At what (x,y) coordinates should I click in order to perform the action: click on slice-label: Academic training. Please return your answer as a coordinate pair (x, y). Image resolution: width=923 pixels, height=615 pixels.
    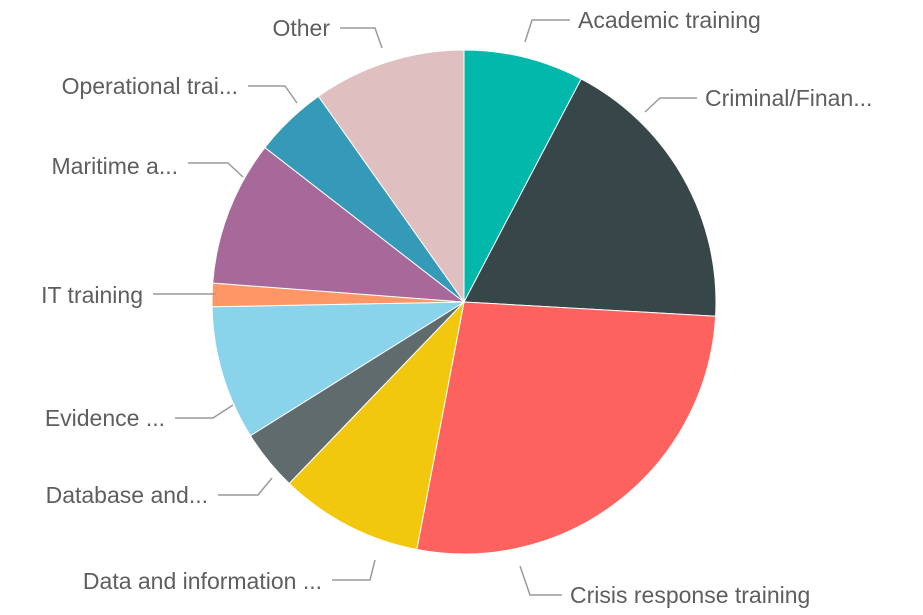
    Looking at the image, I should click on (669, 20).